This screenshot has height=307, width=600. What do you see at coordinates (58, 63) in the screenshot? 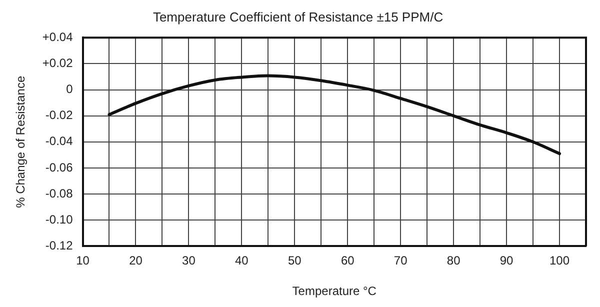
I see `y-tick-label: +0.02` at bounding box center [58, 63].